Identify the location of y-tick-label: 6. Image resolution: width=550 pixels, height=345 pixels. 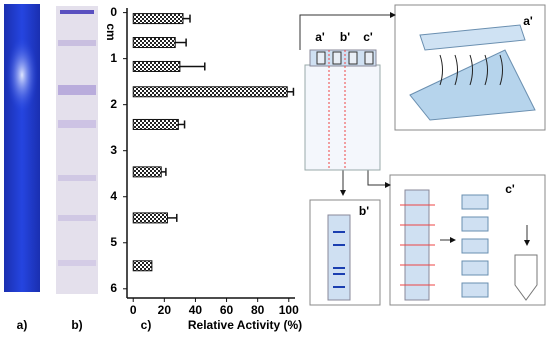
(113, 288).